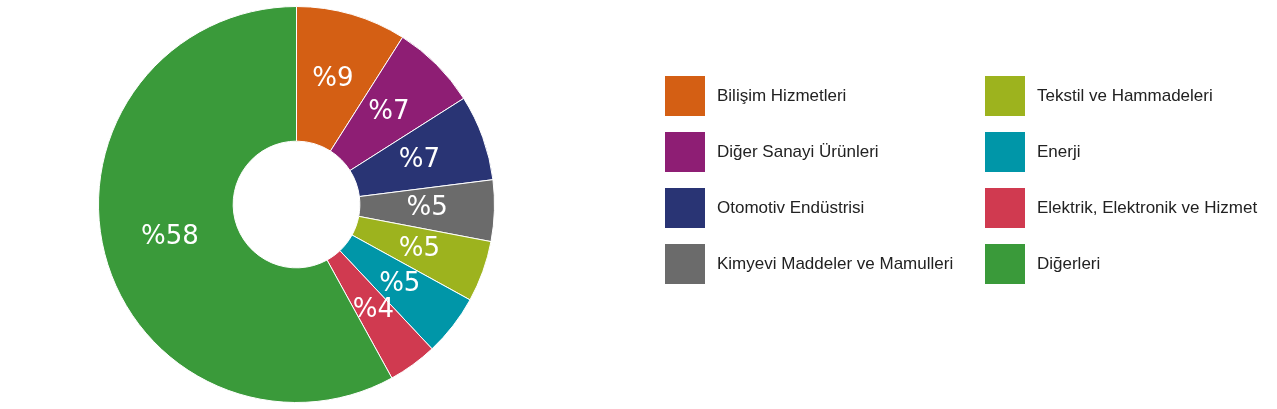 The height and width of the screenshot is (409, 1277). What do you see at coordinates (1069, 263) in the screenshot?
I see `legend-label: Diğerleri` at bounding box center [1069, 263].